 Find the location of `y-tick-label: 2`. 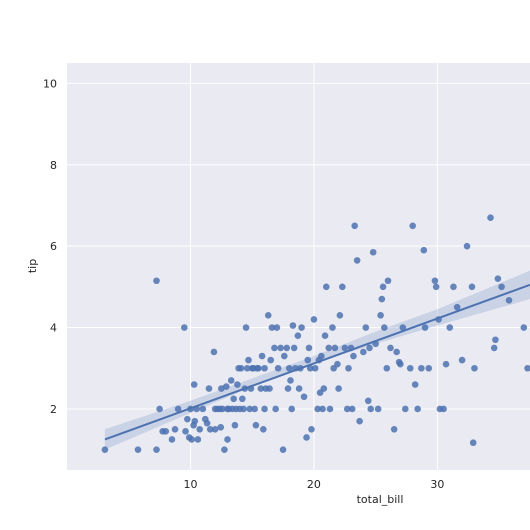

y-tick-label: 2 is located at coordinates (53, 409).